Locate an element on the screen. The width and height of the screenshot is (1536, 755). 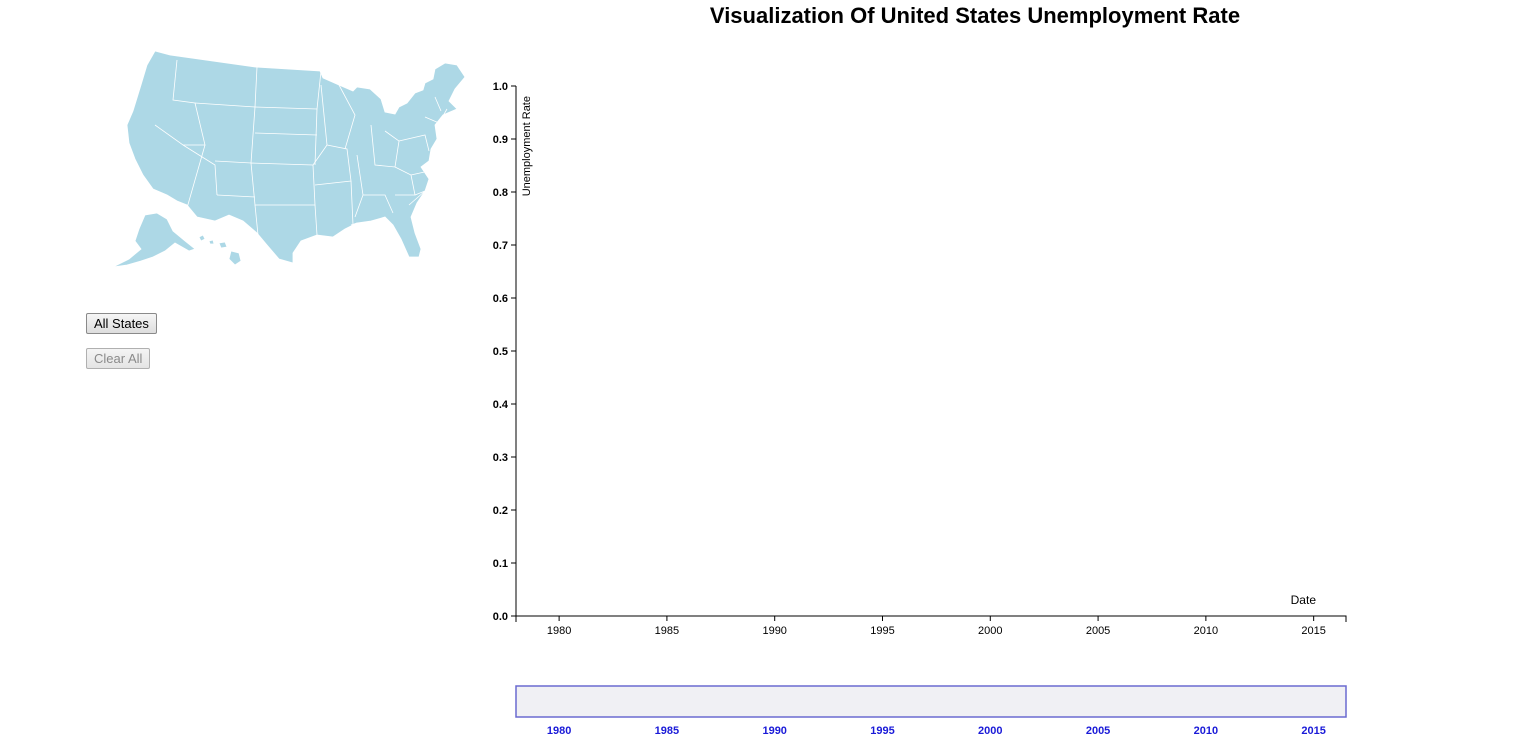
x-axis: 1980 1985 1990 1995 2000 2005 2010 2015 is located at coordinates (931, 626).